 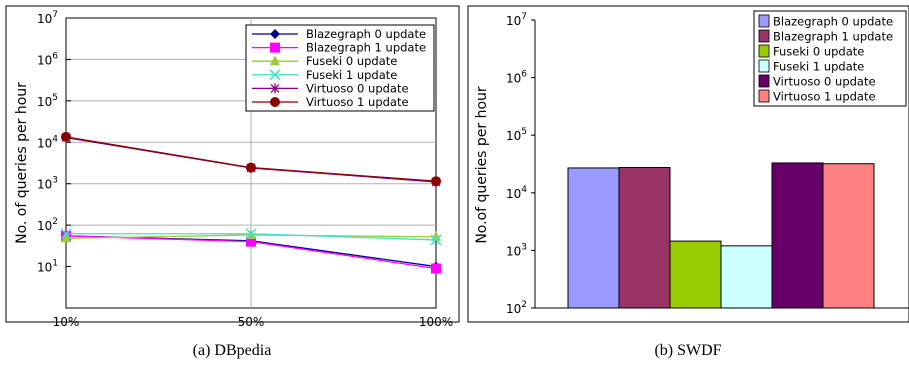 I want to click on chart-a-y-tick-label: 10², so click(x=47, y=225).